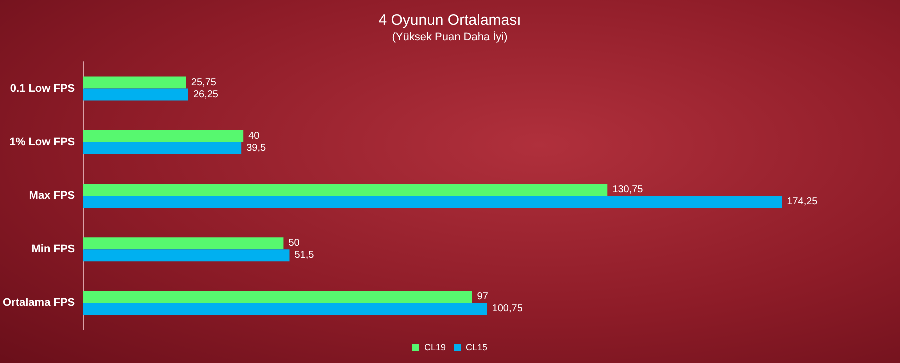  What do you see at coordinates (304, 256) in the screenshot?
I see `data-label: 51,5` at bounding box center [304, 256].